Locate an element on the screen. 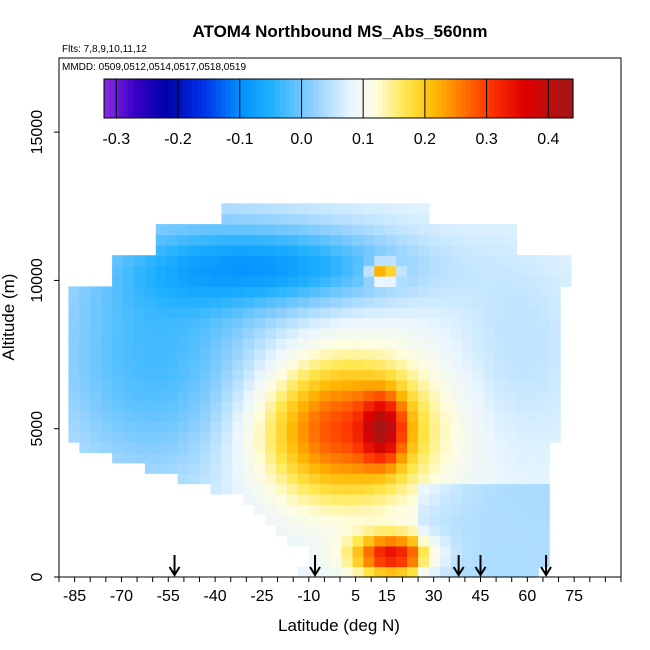 The width and height of the screenshot is (650, 650). y-tick-label: 5000 is located at coordinates (37, 429).